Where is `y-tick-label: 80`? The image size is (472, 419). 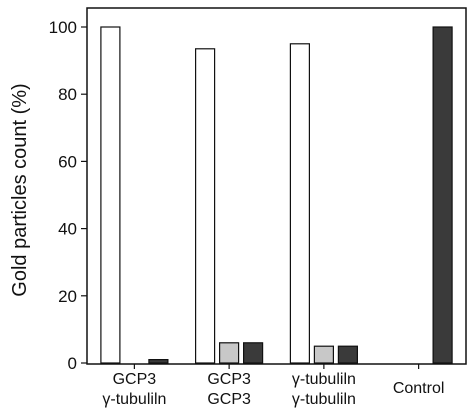
y-tick-label: 80 is located at coordinates (67, 94).